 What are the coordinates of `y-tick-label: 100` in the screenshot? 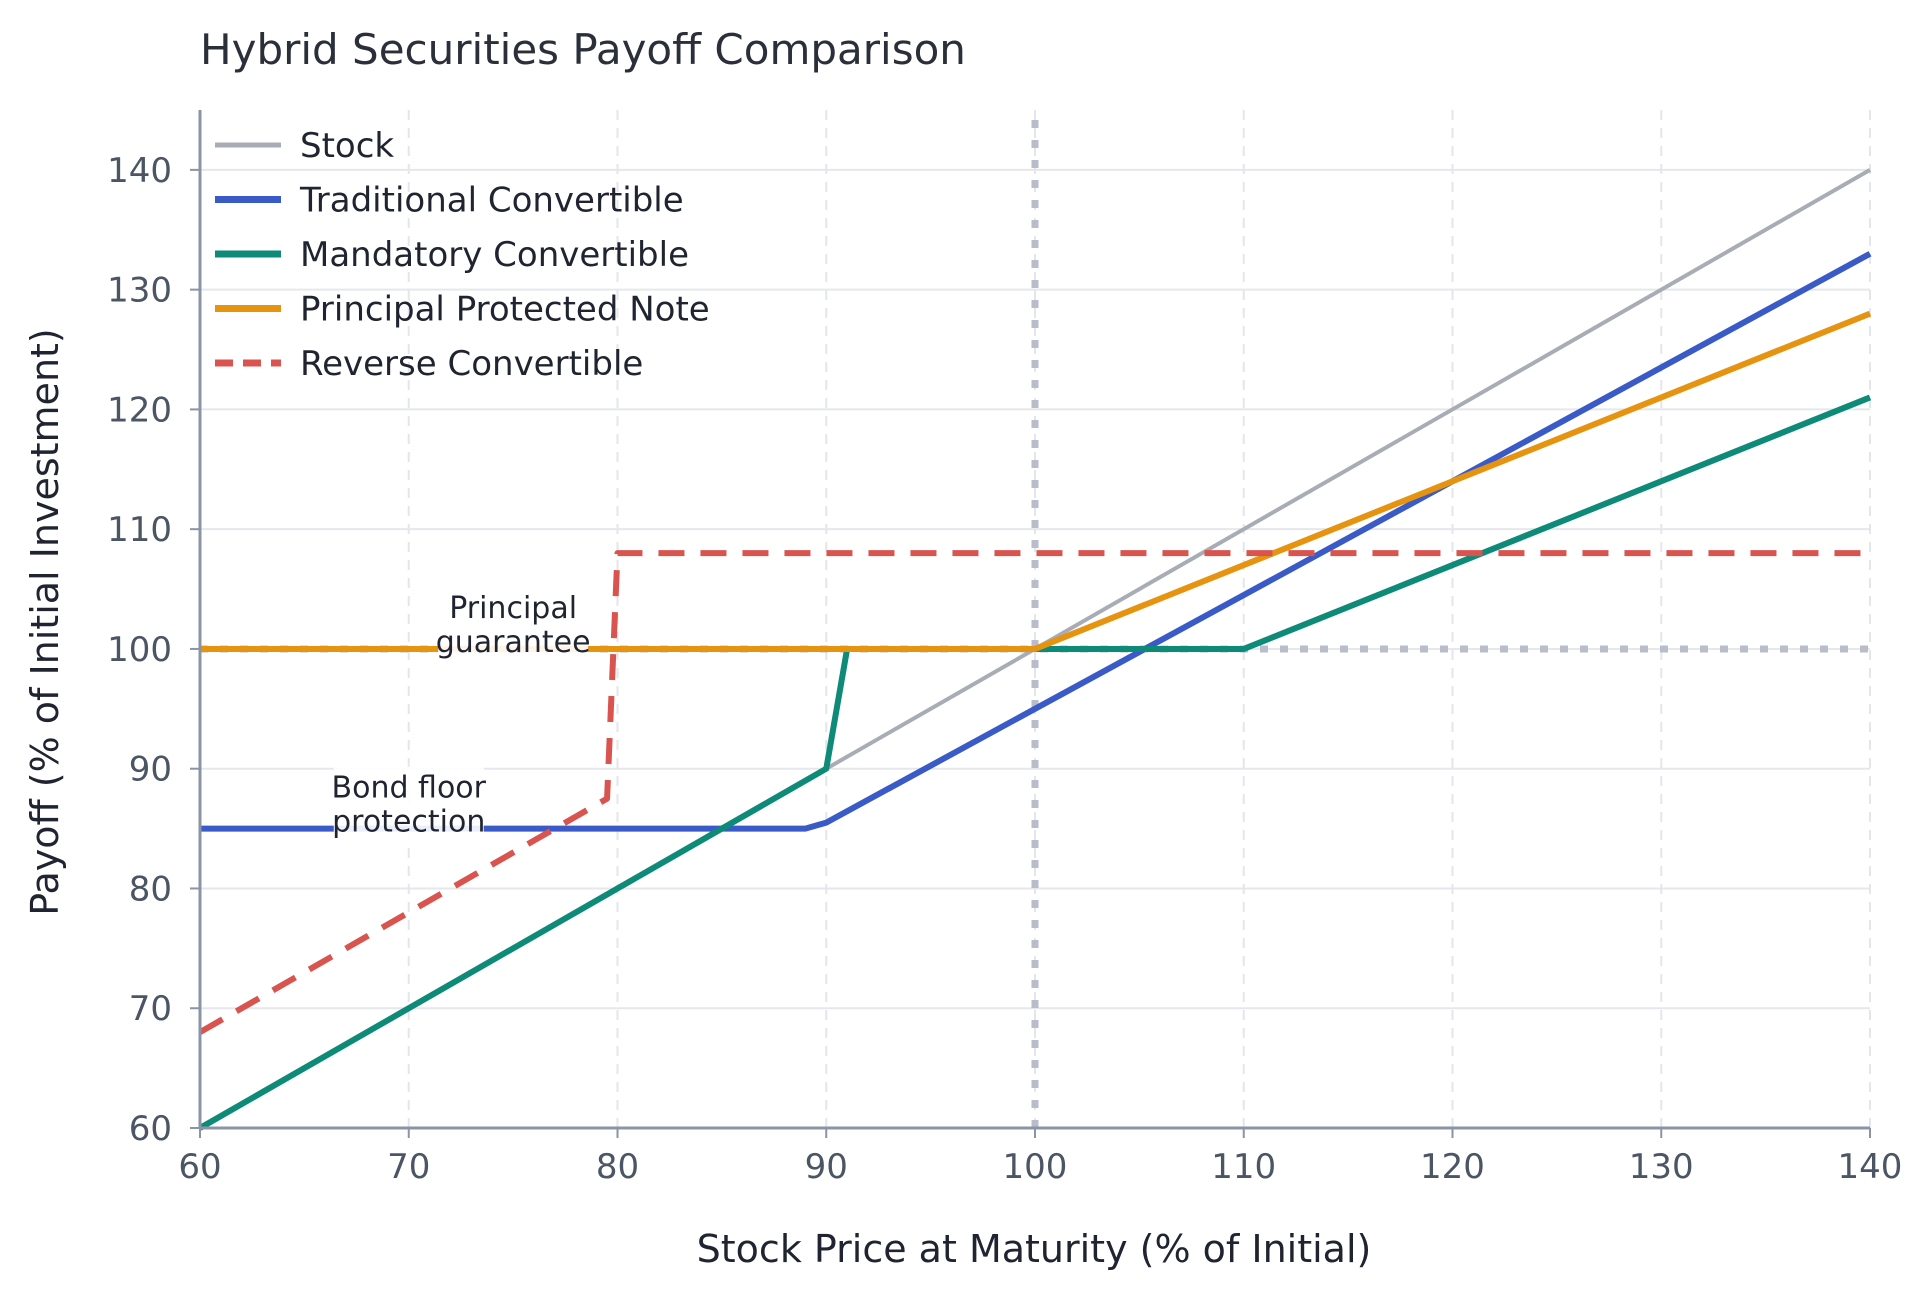 It's located at (139, 650).